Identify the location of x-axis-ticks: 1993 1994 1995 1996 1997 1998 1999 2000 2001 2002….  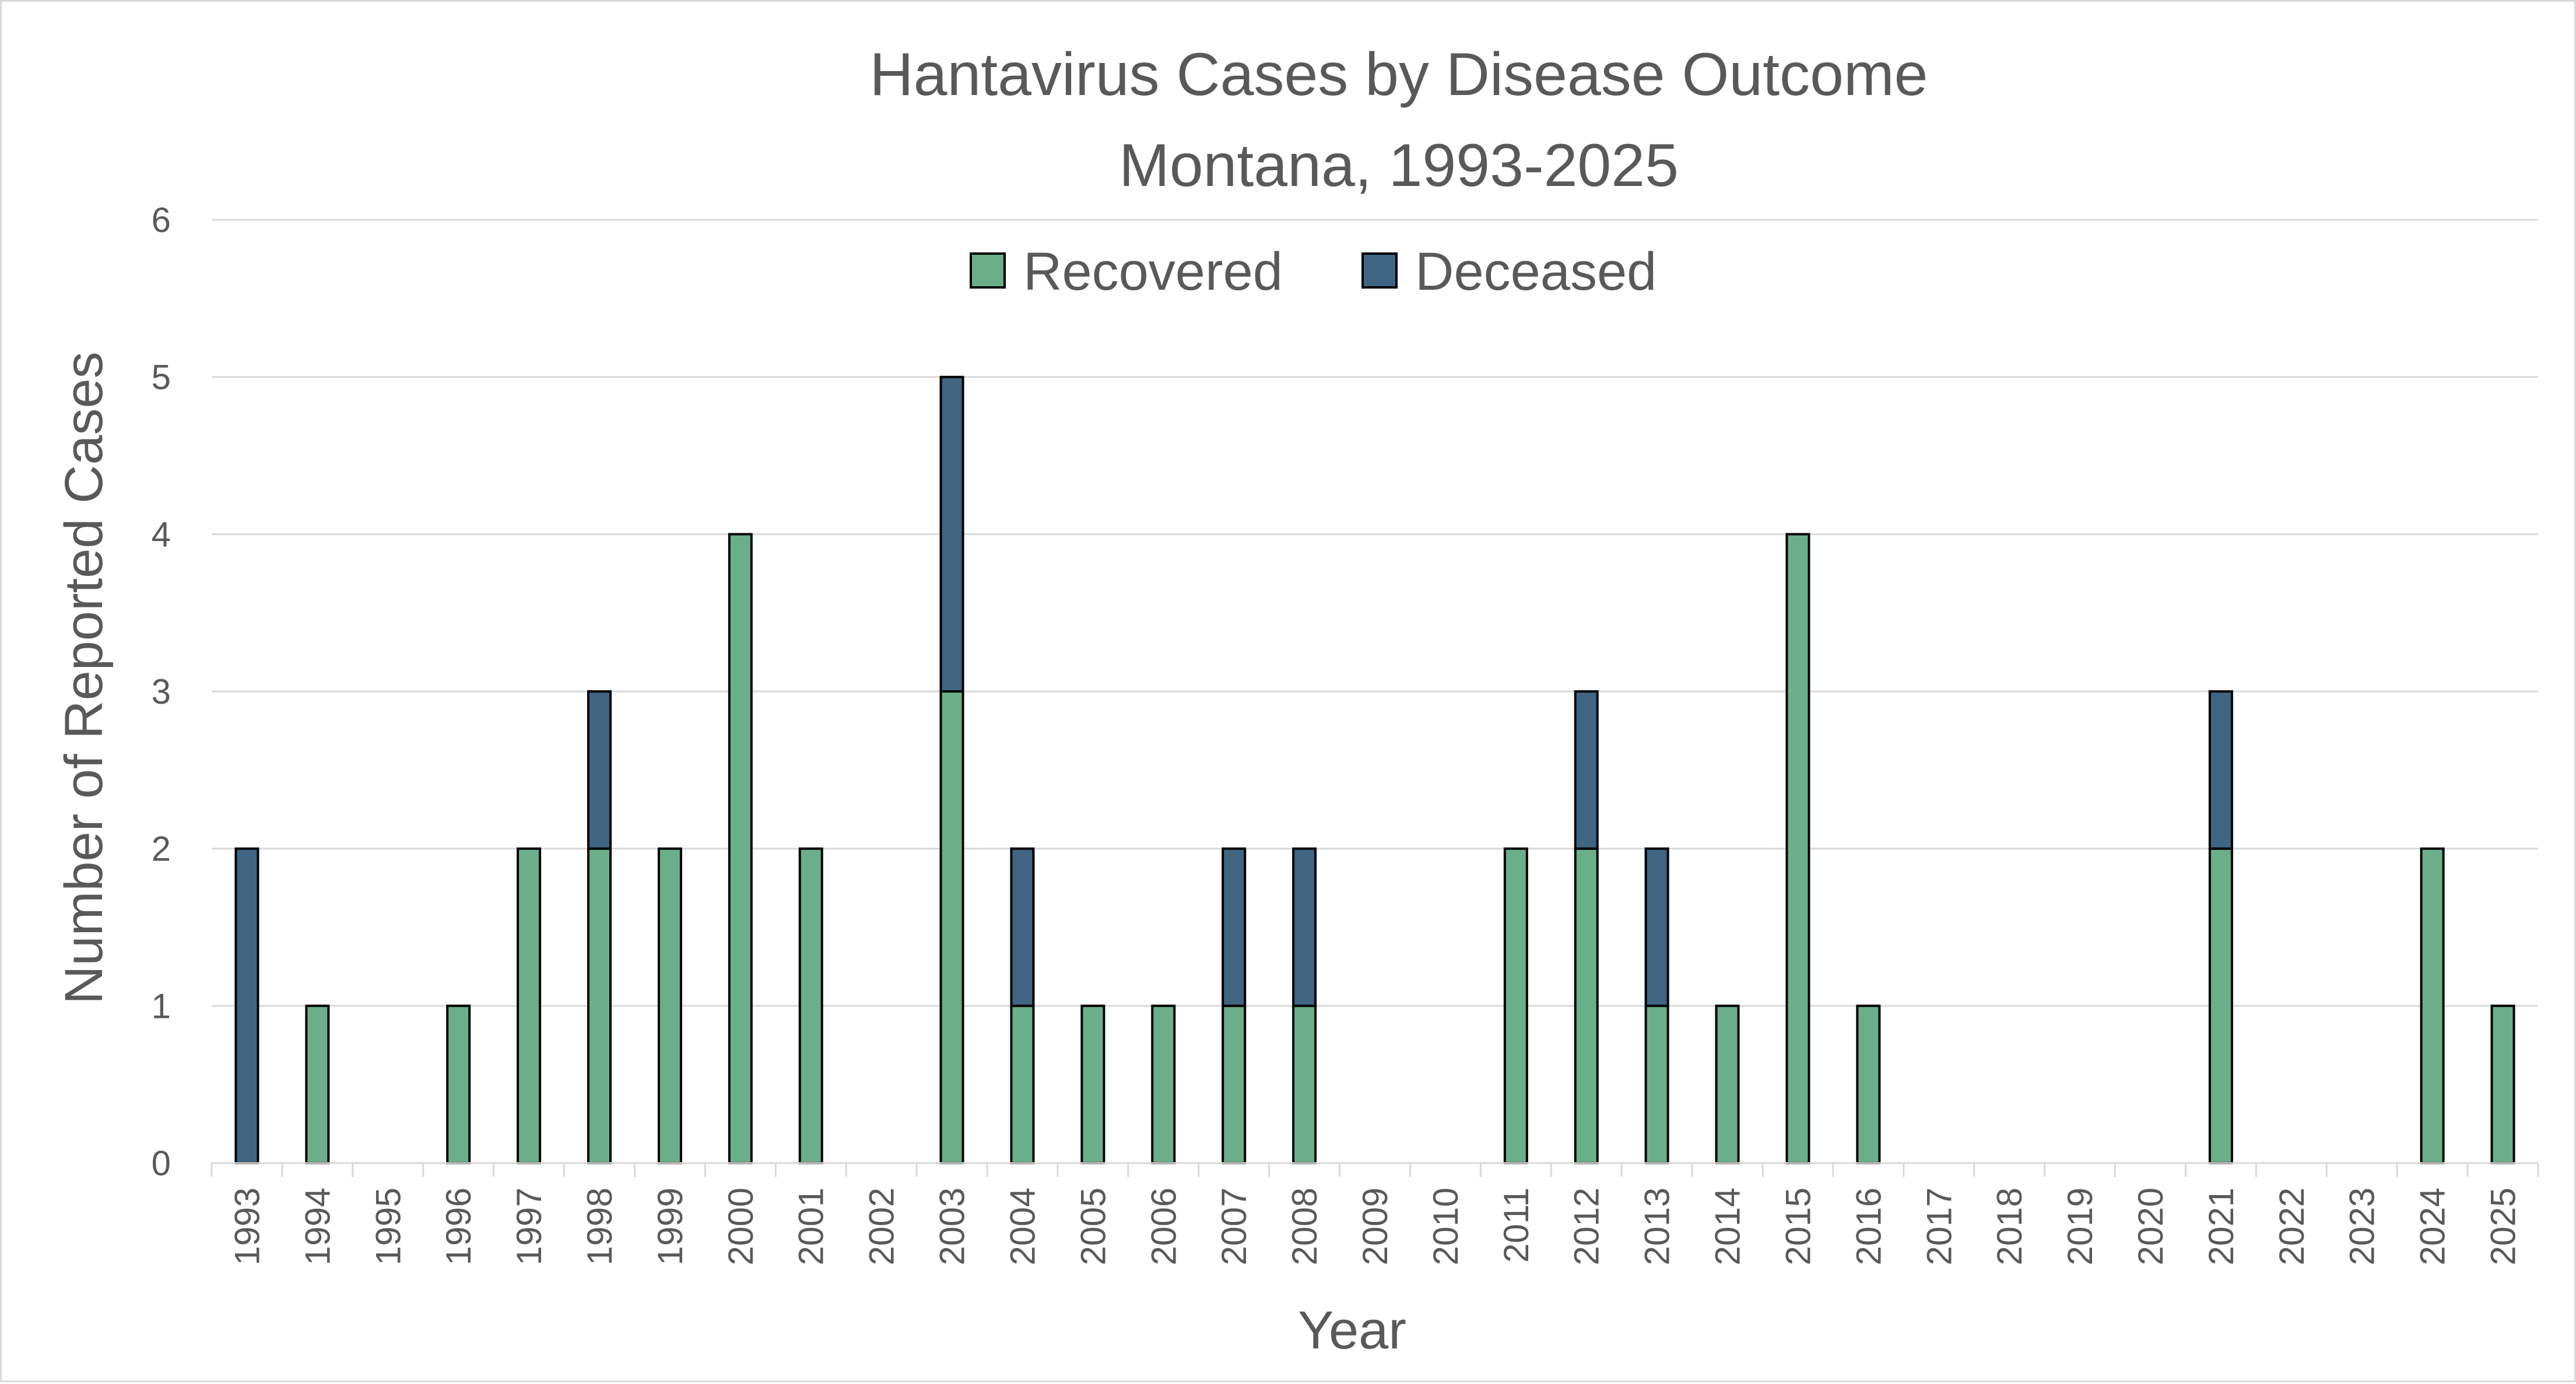
(1374, 1226).